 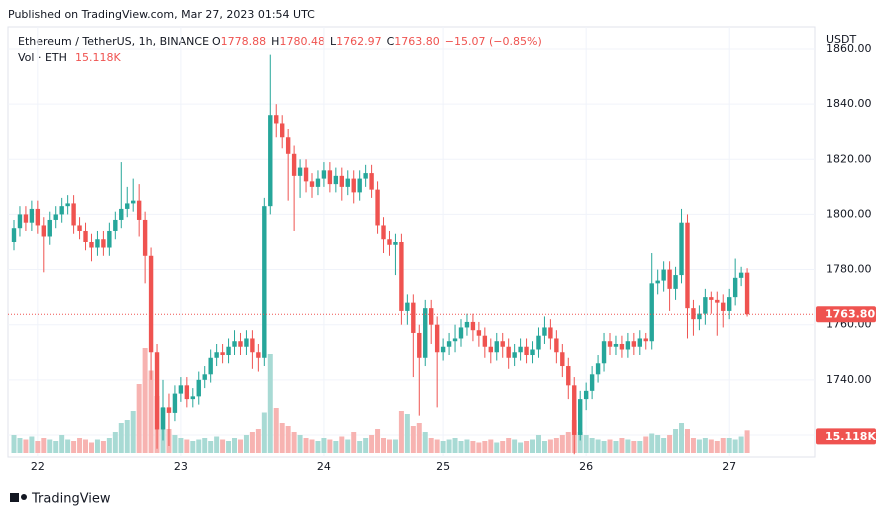 I want to click on ohlc-value: 1778.88, so click(x=244, y=41).